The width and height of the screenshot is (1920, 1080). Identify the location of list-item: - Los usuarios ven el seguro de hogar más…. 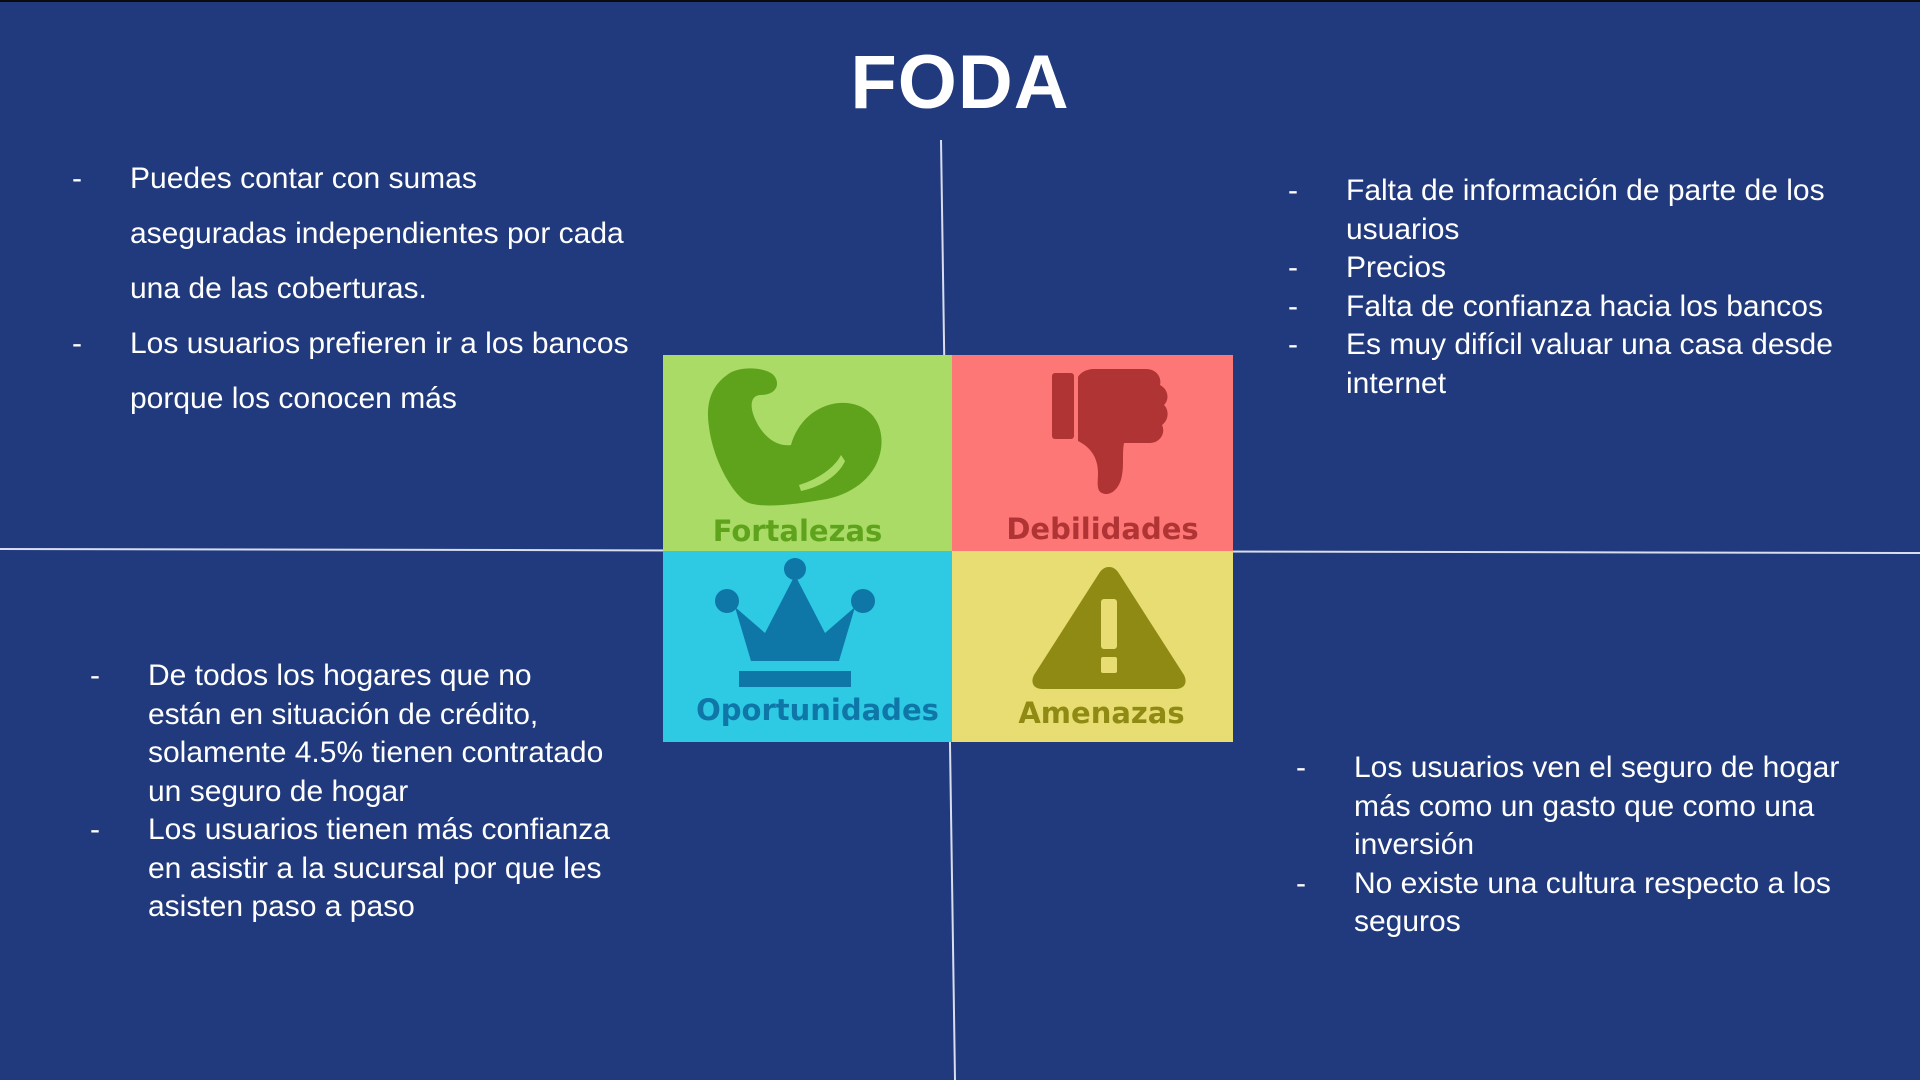
(1576, 807).